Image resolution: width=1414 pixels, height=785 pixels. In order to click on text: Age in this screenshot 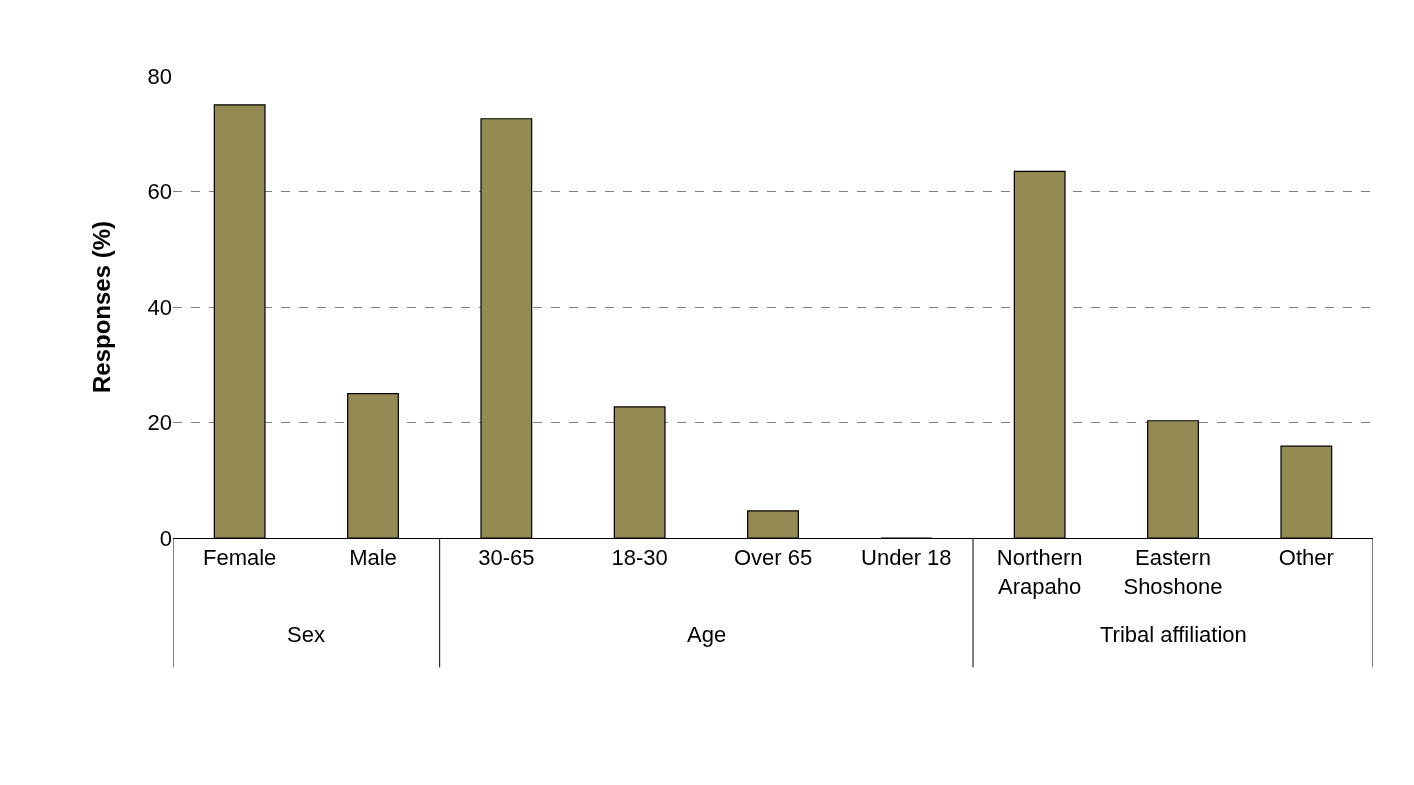, I will do `click(707, 634)`.